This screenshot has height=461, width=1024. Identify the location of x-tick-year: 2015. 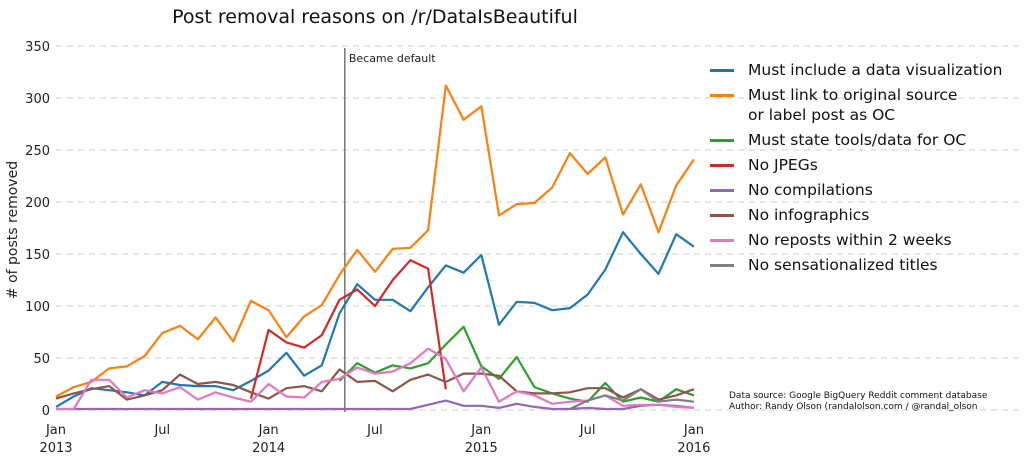
(481, 448).